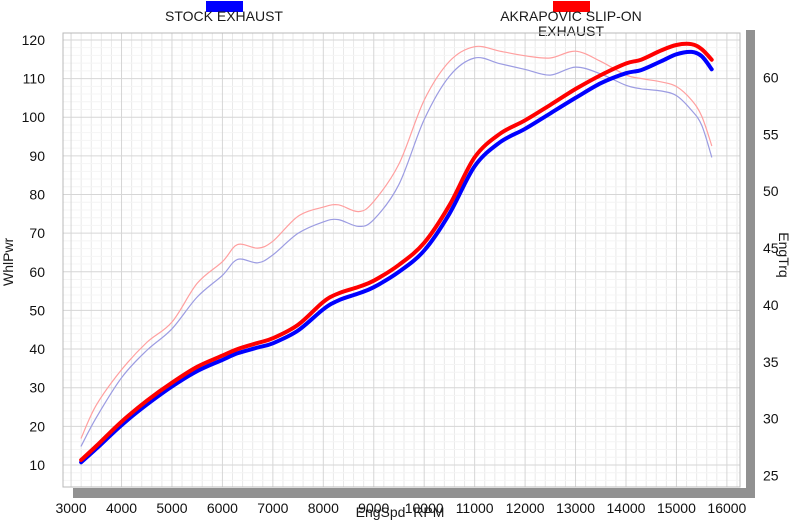 The width and height of the screenshot is (799, 530). I want to click on x-tick-label: 8000, so click(323, 508).